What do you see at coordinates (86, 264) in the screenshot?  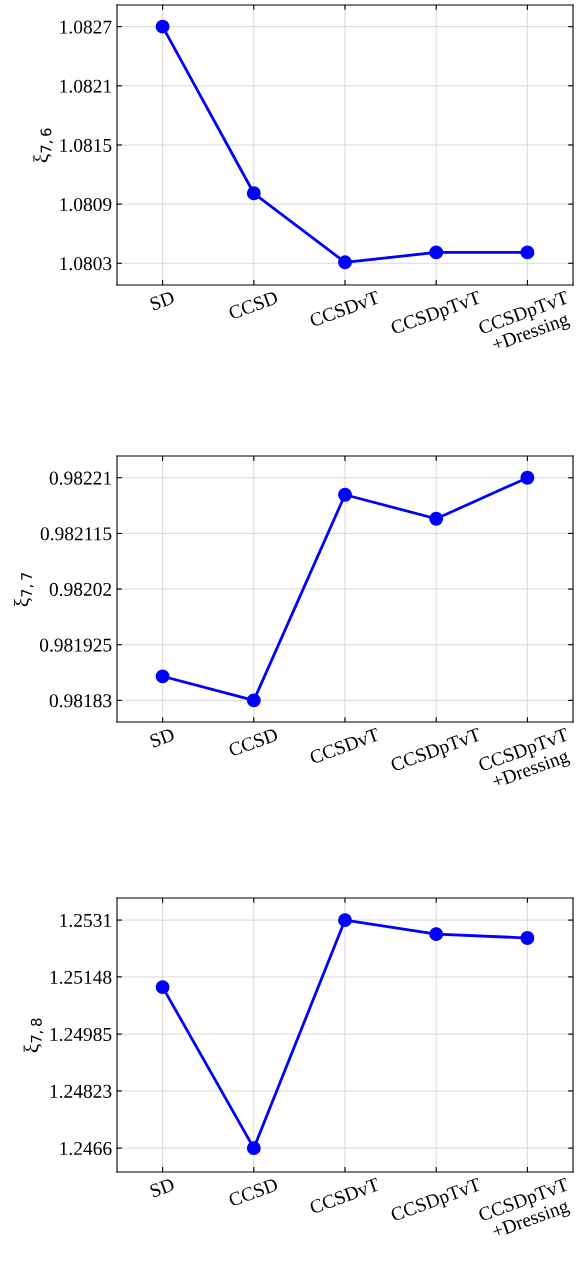 I see `y-tick-label: 1.0803` at bounding box center [86, 264].